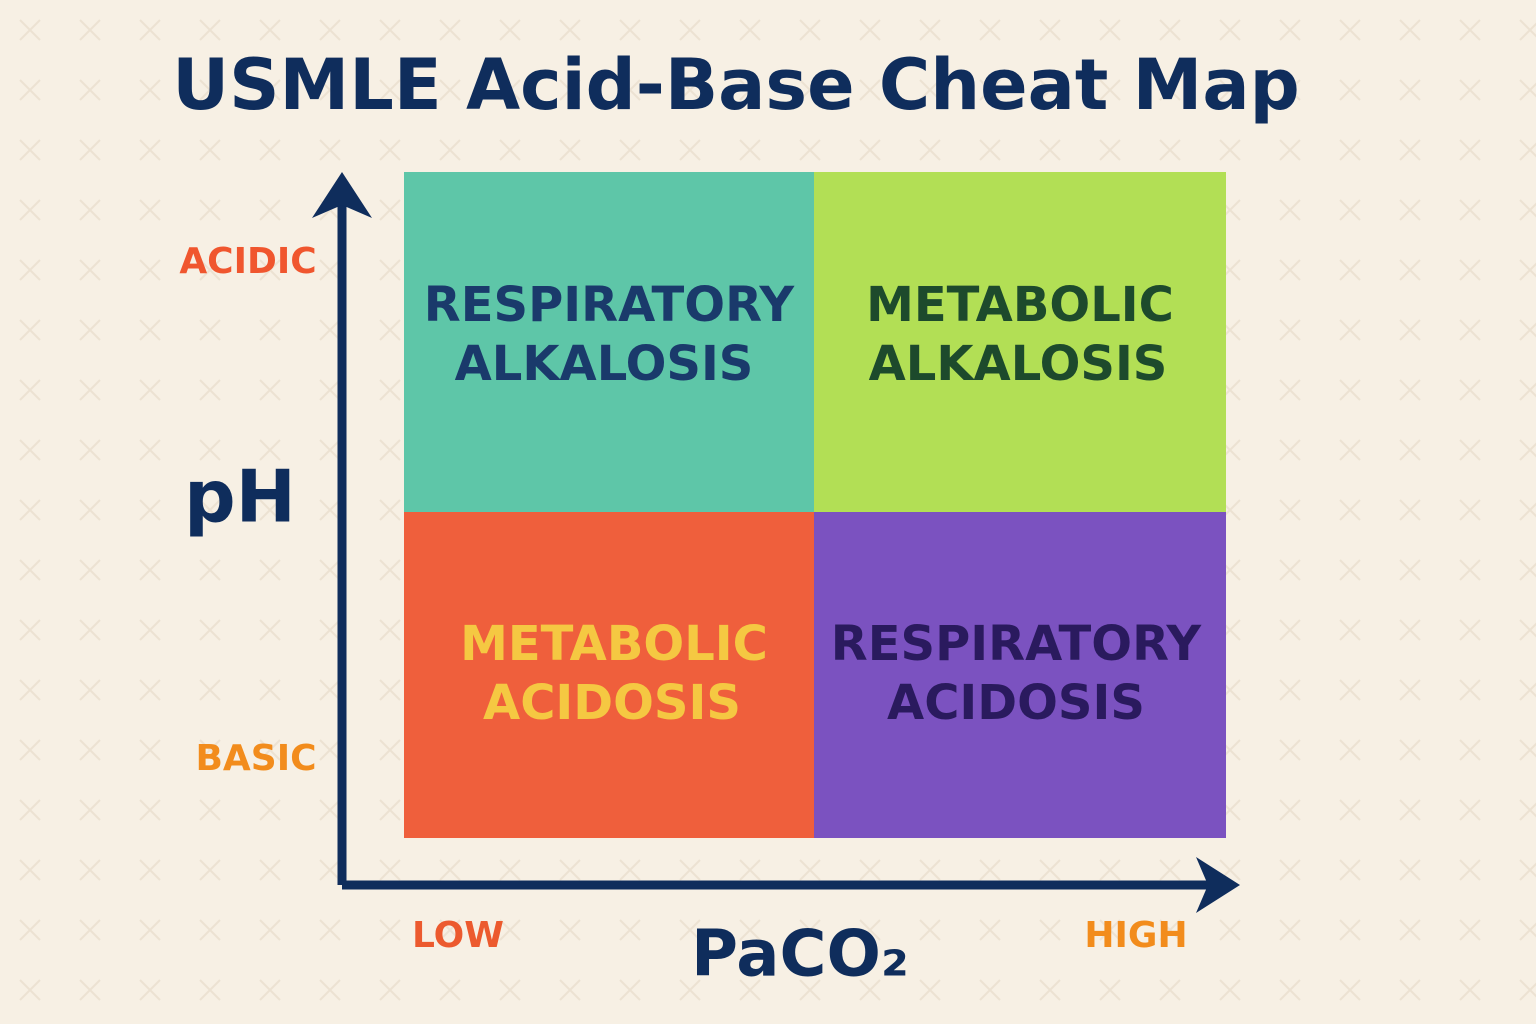 The width and height of the screenshot is (1536, 1024). I want to click on axis-end-label: ACIDIC, so click(247, 261).